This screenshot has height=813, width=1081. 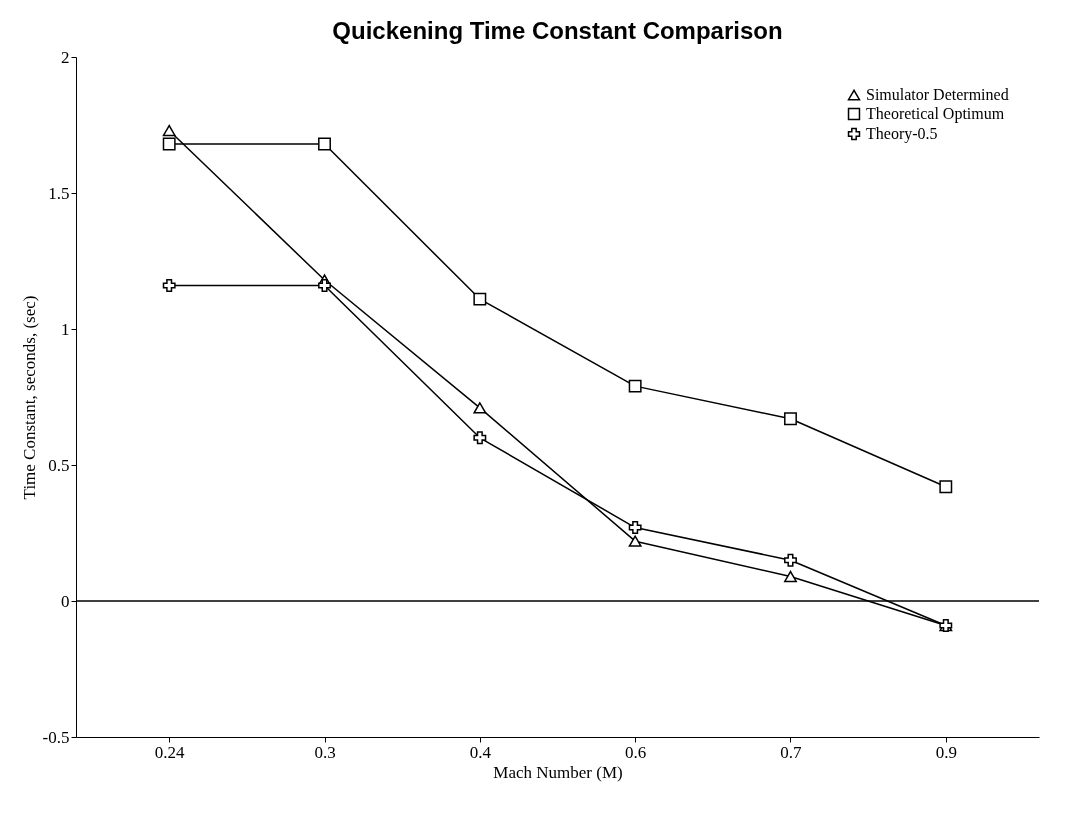 What do you see at coordinates (937, 94) in the screenshot?
I see `legend-label: Simulator Determined` at bounding box center [937, 94].